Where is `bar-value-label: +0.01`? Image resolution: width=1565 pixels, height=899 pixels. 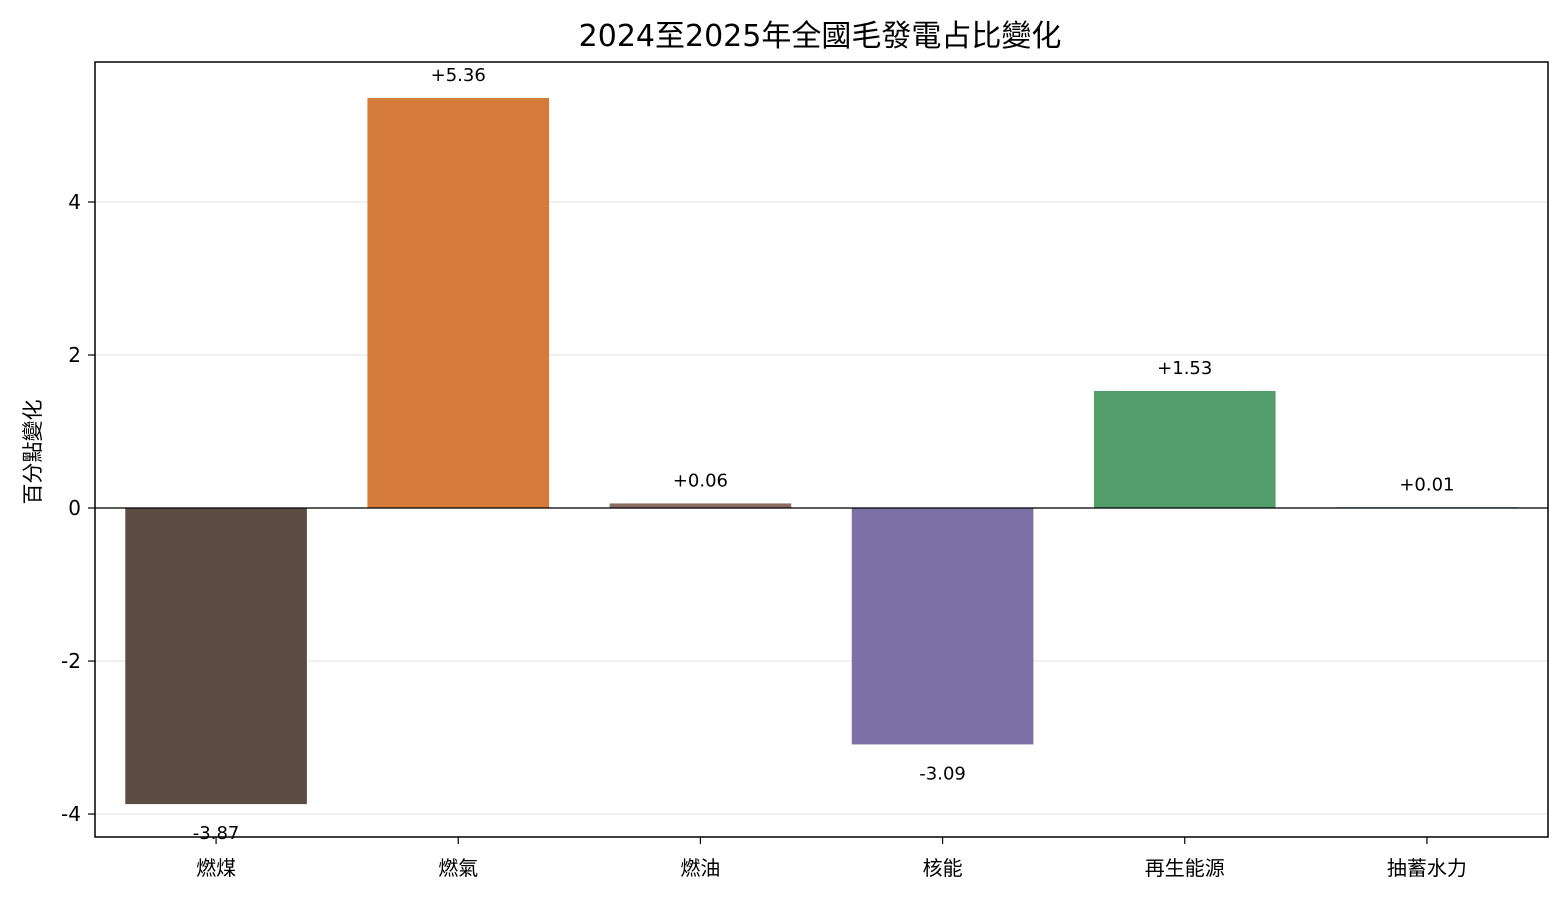 bar-value-label: +0.01 is located at coordinates (1426, 484).